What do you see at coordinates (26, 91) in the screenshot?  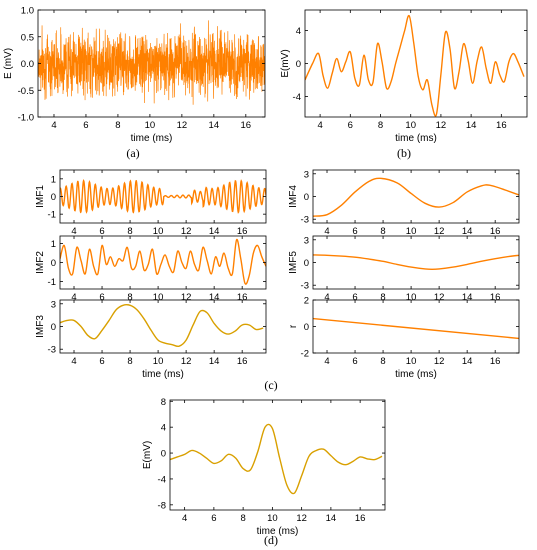 I see `y-tick-label-a: -0.5` at bounding box center [26, 91].